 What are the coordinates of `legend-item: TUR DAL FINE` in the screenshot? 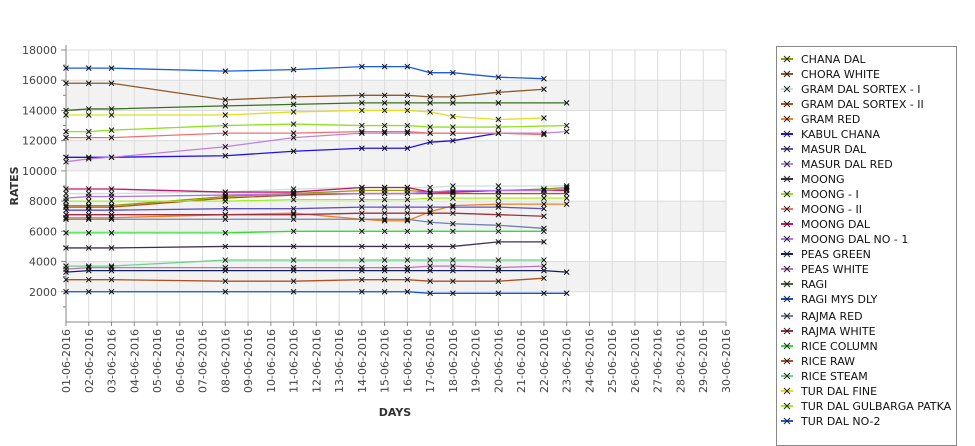 It's located at (829, 391).